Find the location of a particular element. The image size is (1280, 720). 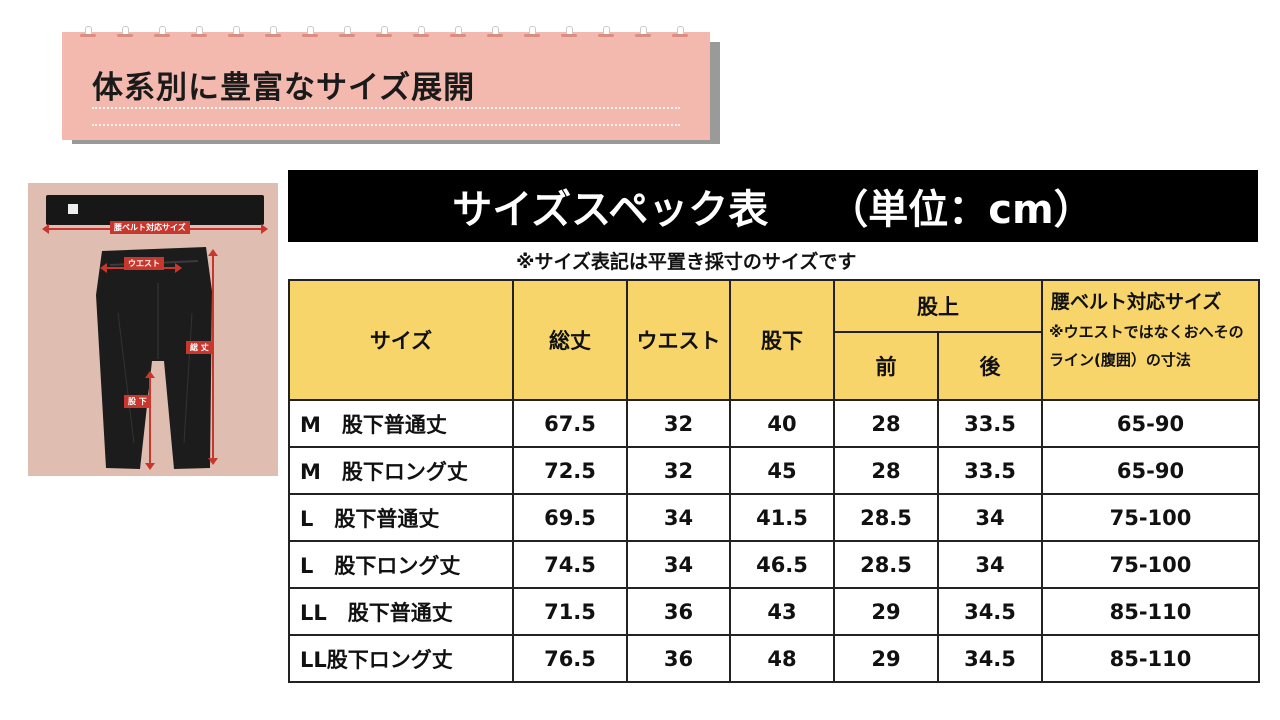

pants-icon is located at coordinates (154, 358).